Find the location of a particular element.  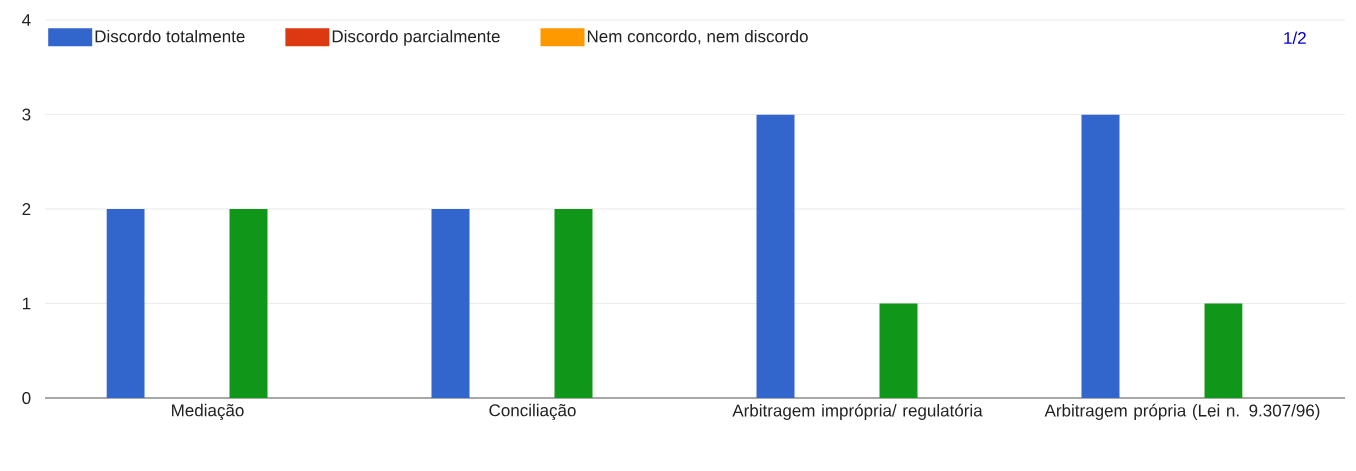

y-tick-label: 2 is located at coordinates (26, 209).